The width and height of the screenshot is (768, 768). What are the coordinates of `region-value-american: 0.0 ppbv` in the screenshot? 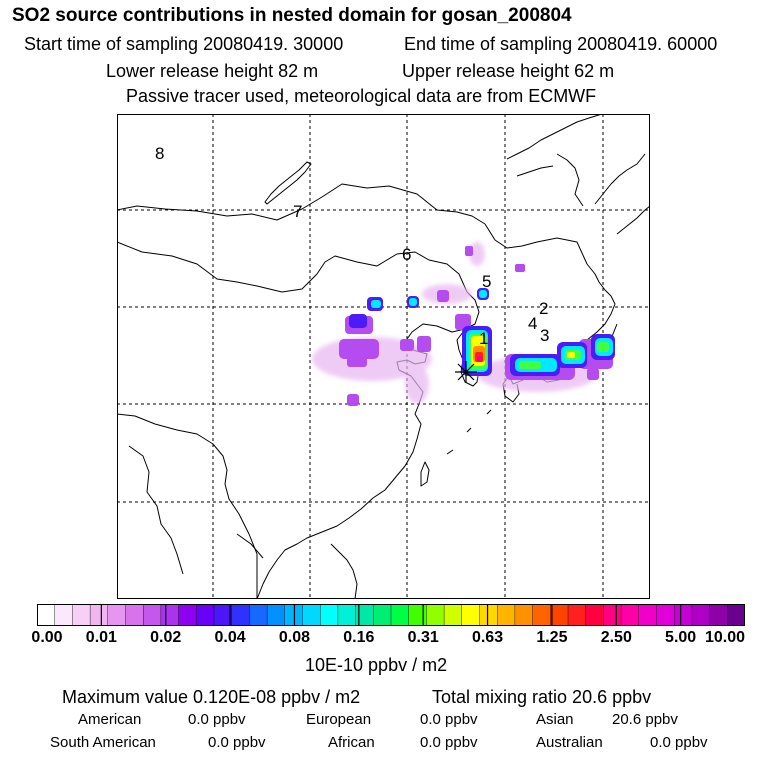 It's located at (217, 719).